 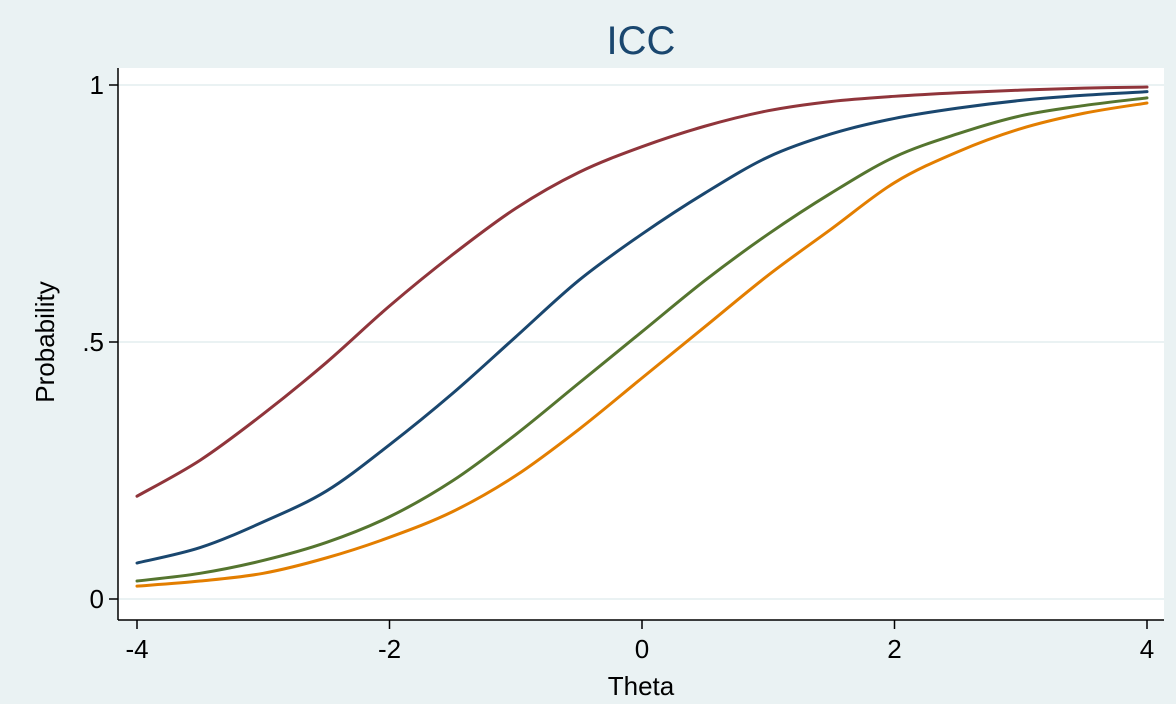 What do you see at coordinates (642, 649) in the screenshot?
I see `x-tick-label: 0` at bounding box center [642, 649].